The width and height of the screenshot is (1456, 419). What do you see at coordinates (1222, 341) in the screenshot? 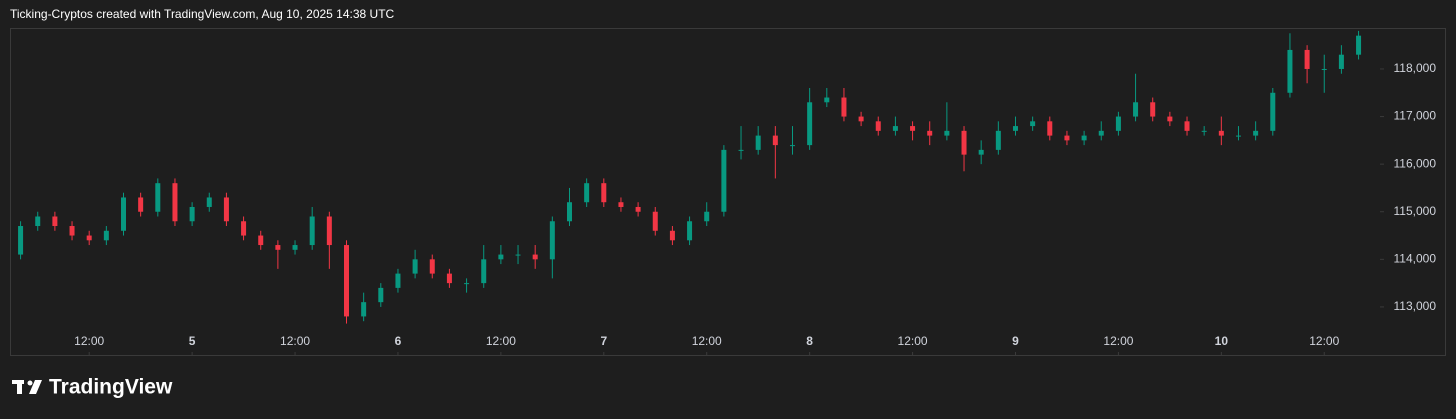
I see `x-tick-label: 10` at bounding box center [1222, 341].